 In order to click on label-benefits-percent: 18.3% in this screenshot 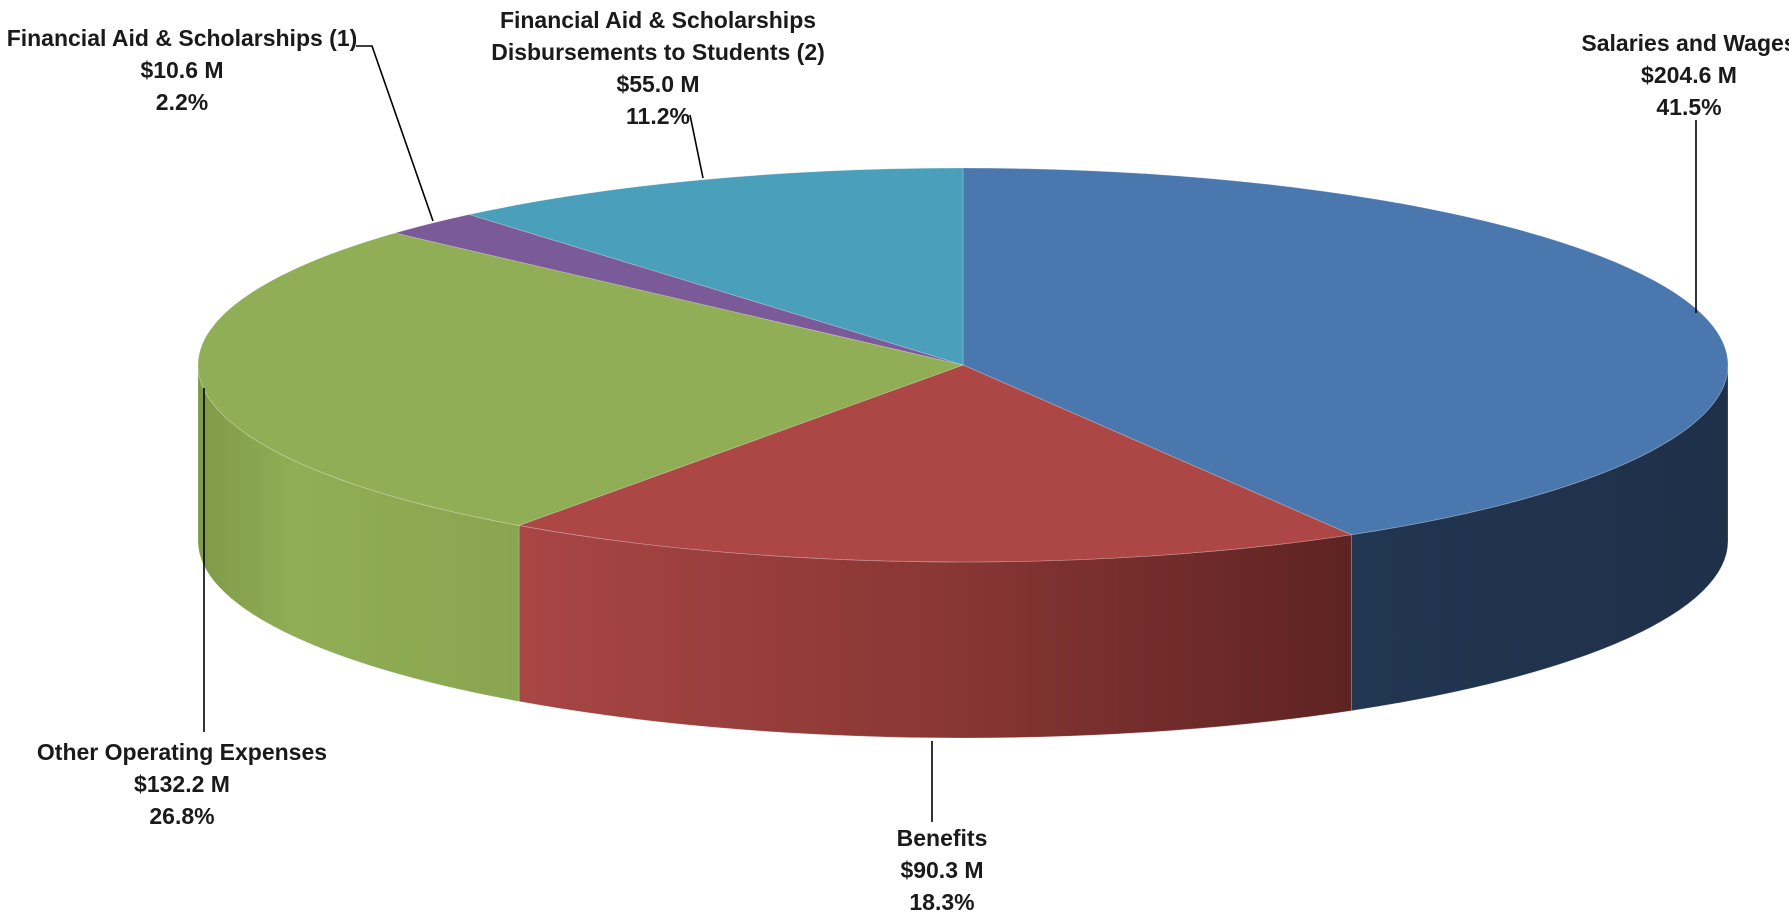, I will do `click(941, 902)`.